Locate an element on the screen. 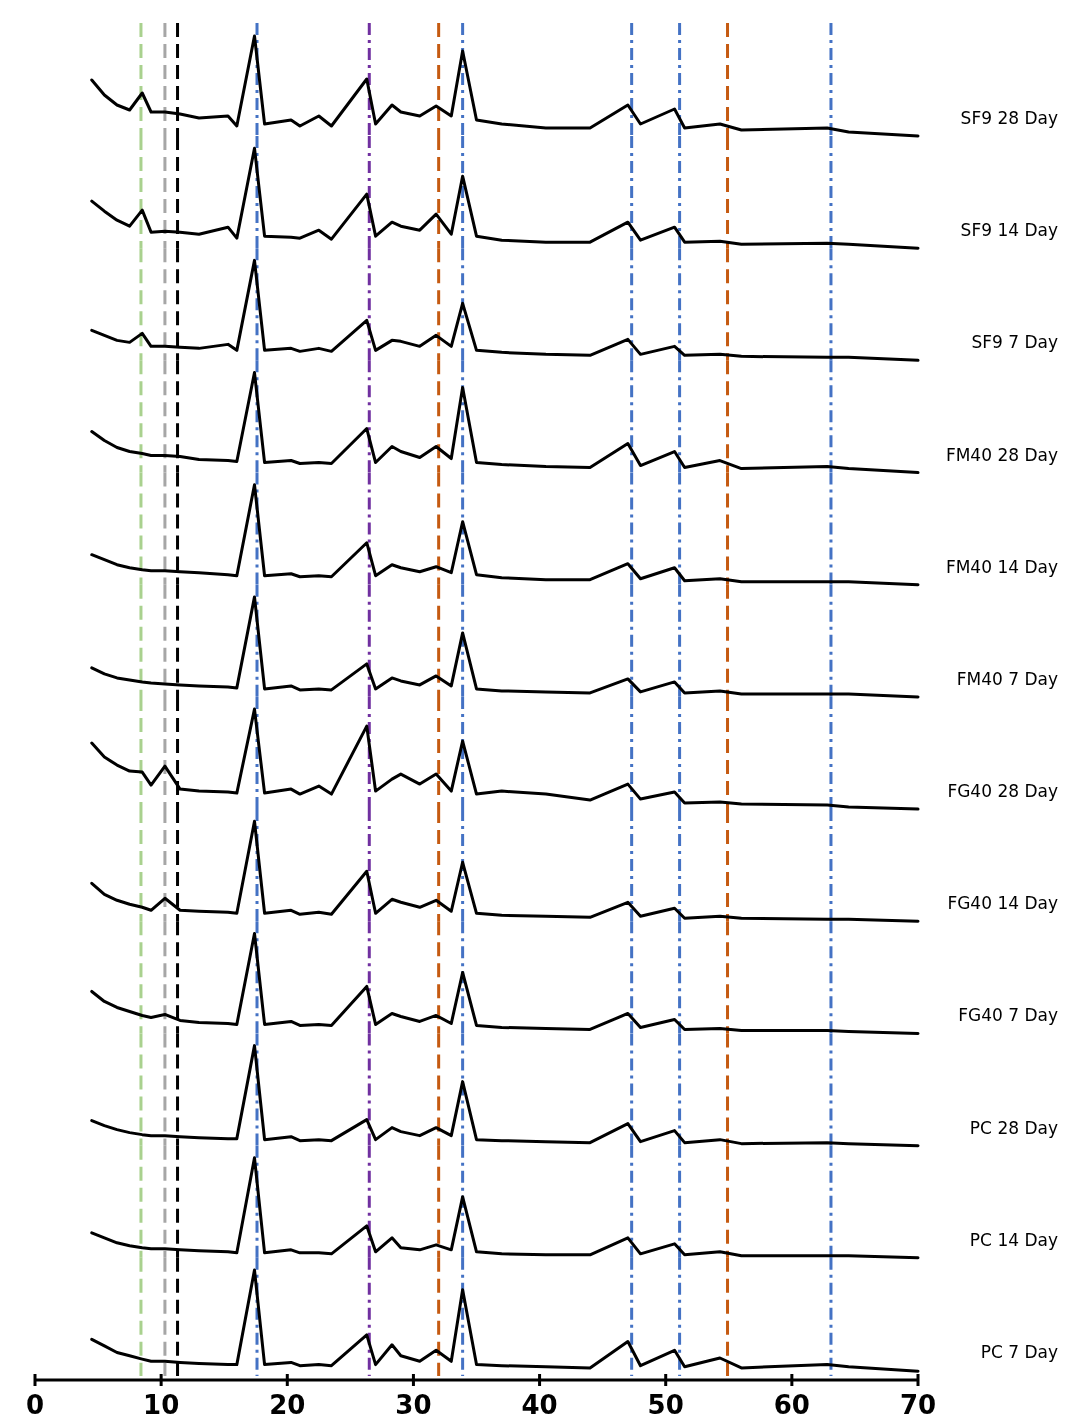 The width and height of the screenshot is (1074, 1416). x-tick-label: 10 is located at coordinates (161, 1403).